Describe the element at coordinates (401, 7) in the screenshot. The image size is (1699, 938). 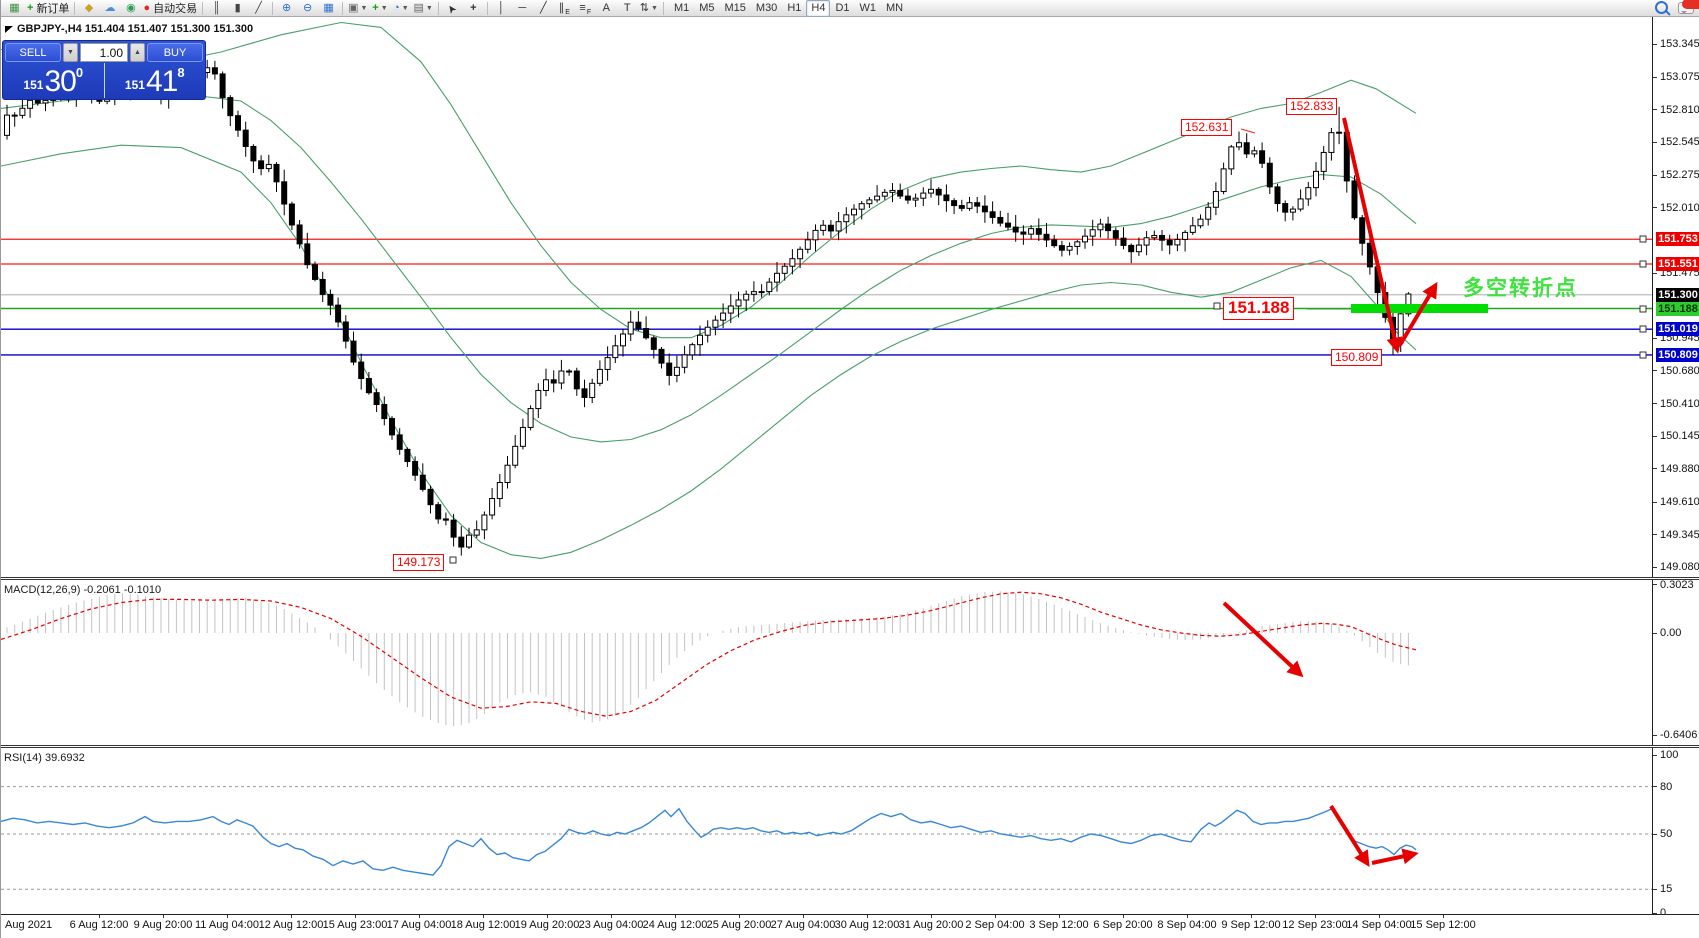
I see `periods-icon: ◔ ▼` at that location.